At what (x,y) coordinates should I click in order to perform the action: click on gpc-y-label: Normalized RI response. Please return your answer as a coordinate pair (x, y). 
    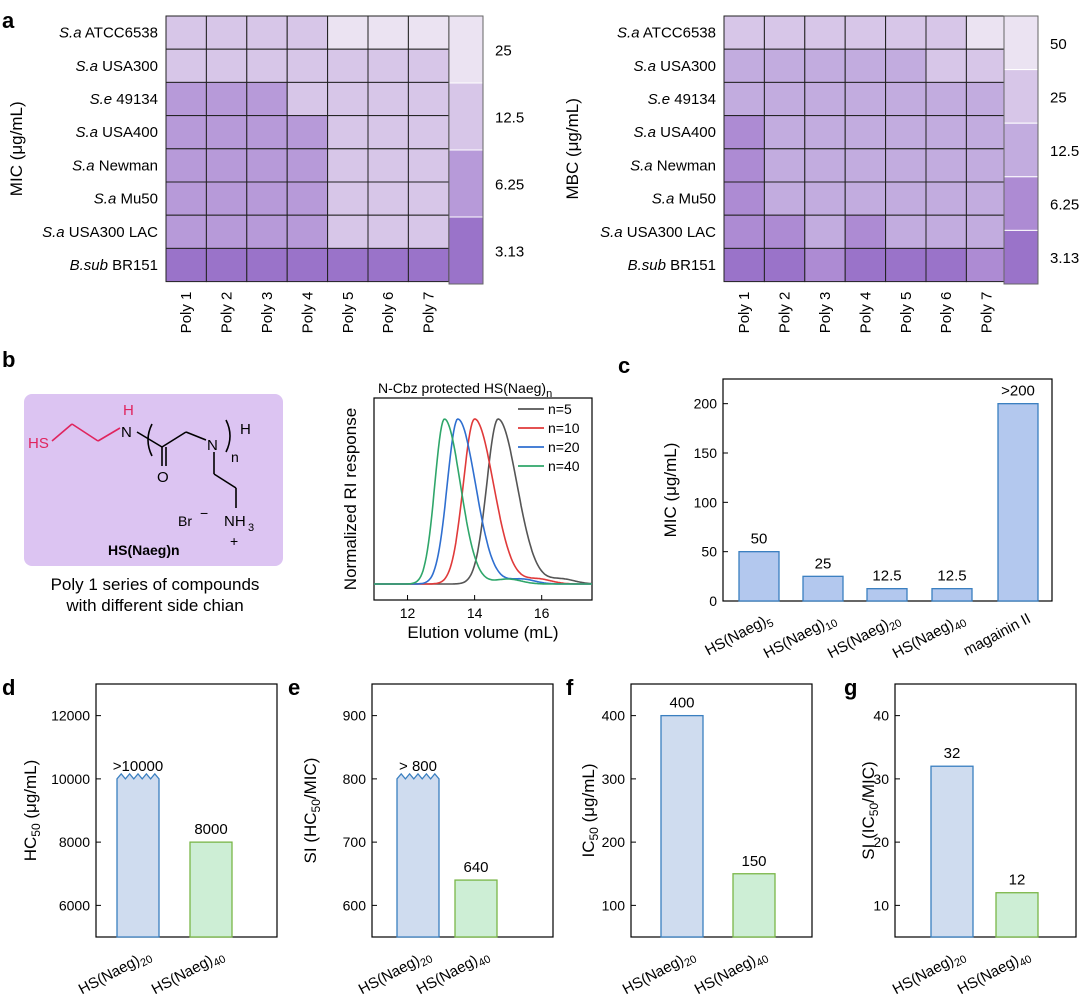
    Looking at the image, I should click on (350, 499).